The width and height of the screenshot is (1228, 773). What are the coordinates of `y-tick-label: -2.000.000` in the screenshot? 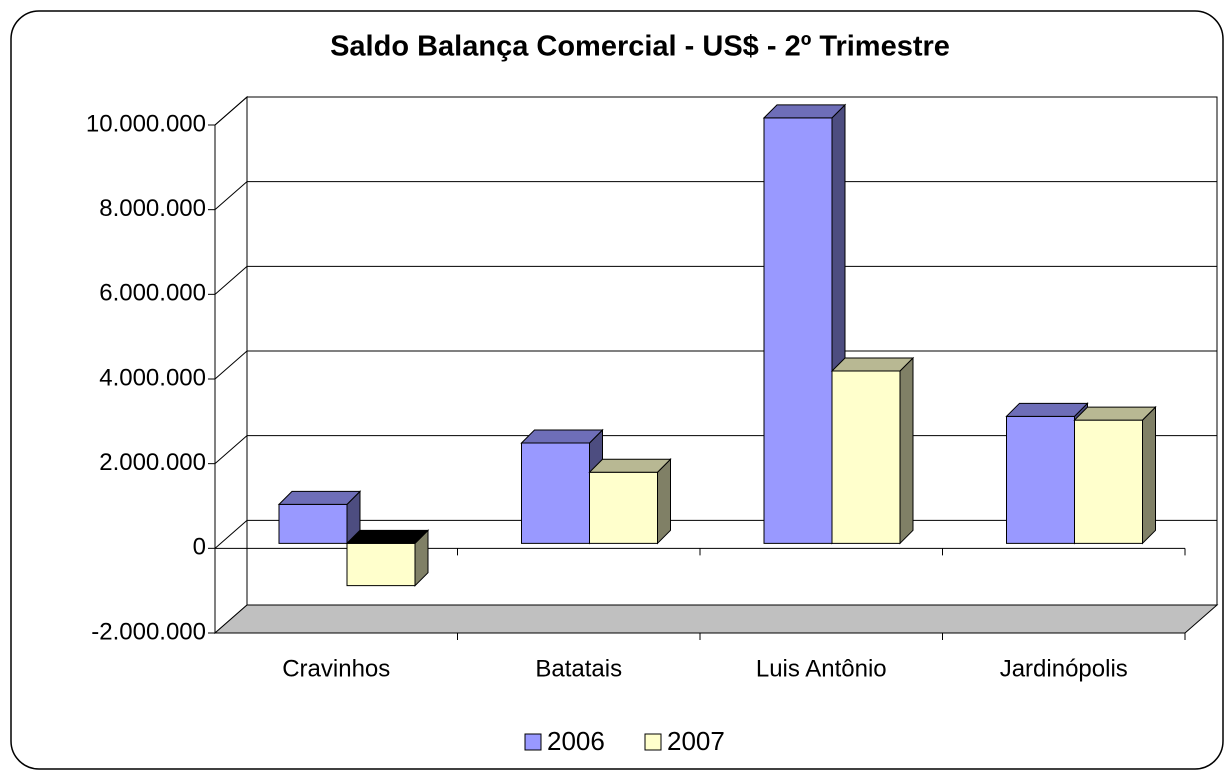 It's located at (148, 631).